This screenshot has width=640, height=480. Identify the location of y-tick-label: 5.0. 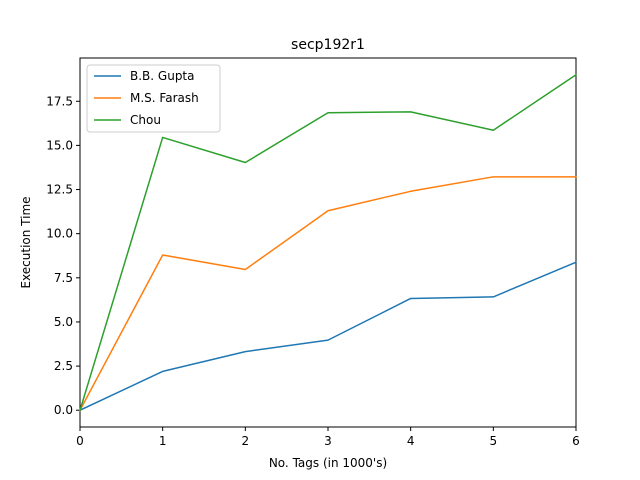
(63, 322).